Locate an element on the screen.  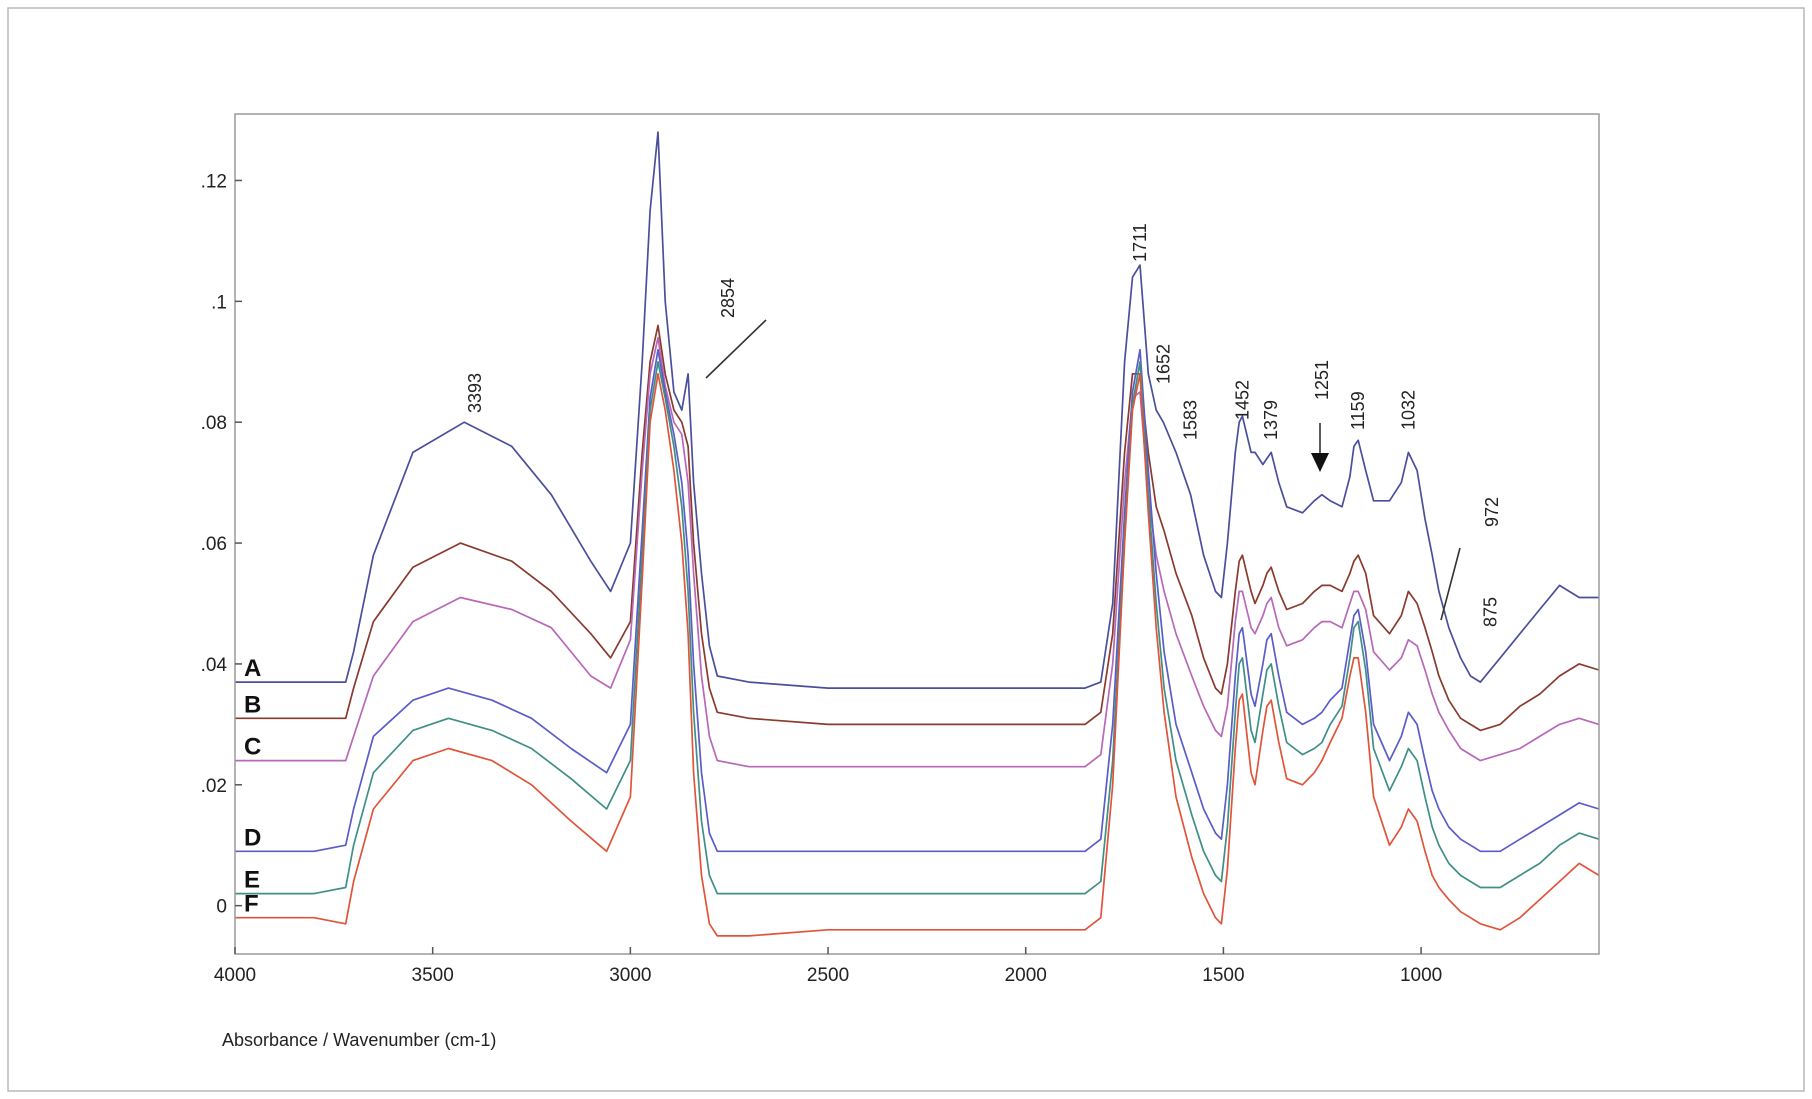
peak-label-1251: 1251 is located at coordinates (1322, 380).